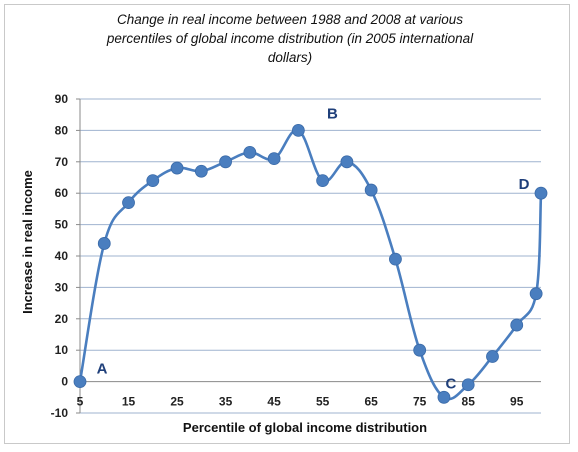 This screenshot has width=578, height=452. Describe the element at coordinates (290, 57) in the screenshot. I see `chart-title-line-3: dollars)` at that location.